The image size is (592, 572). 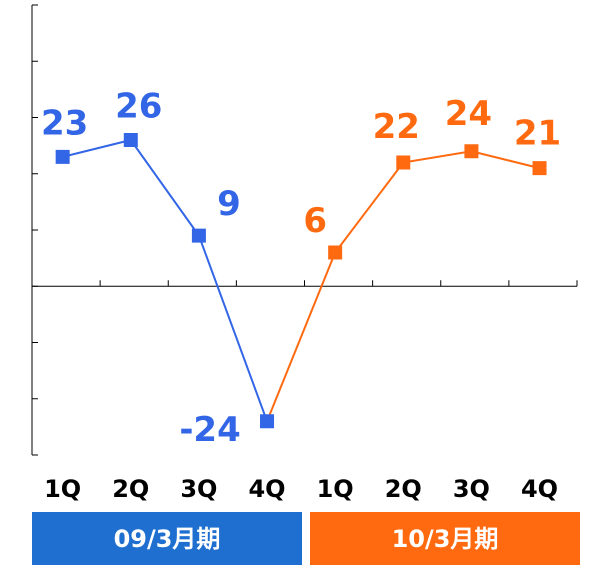 What do you see at coordinates (64, 123) in the screenshot?
I see `data-label: 23` at bounding box center [64, 123].